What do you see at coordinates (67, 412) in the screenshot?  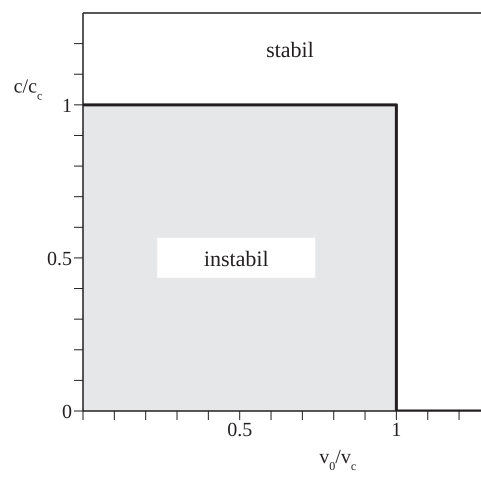 I see `y-tick-label: 0` at bounding box center [67, 412].